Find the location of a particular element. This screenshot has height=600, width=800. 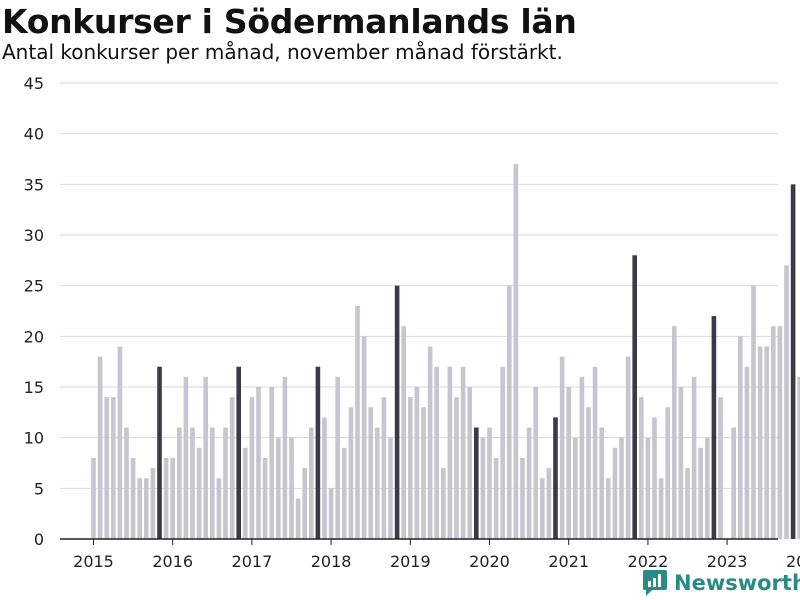

y-tick-label: 15 is located at coordinates (34, 387).